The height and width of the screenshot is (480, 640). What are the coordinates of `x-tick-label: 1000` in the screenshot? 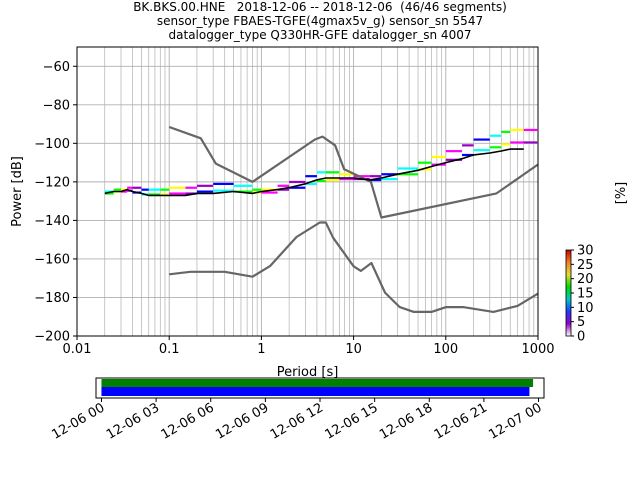 It's located at (537, 349).